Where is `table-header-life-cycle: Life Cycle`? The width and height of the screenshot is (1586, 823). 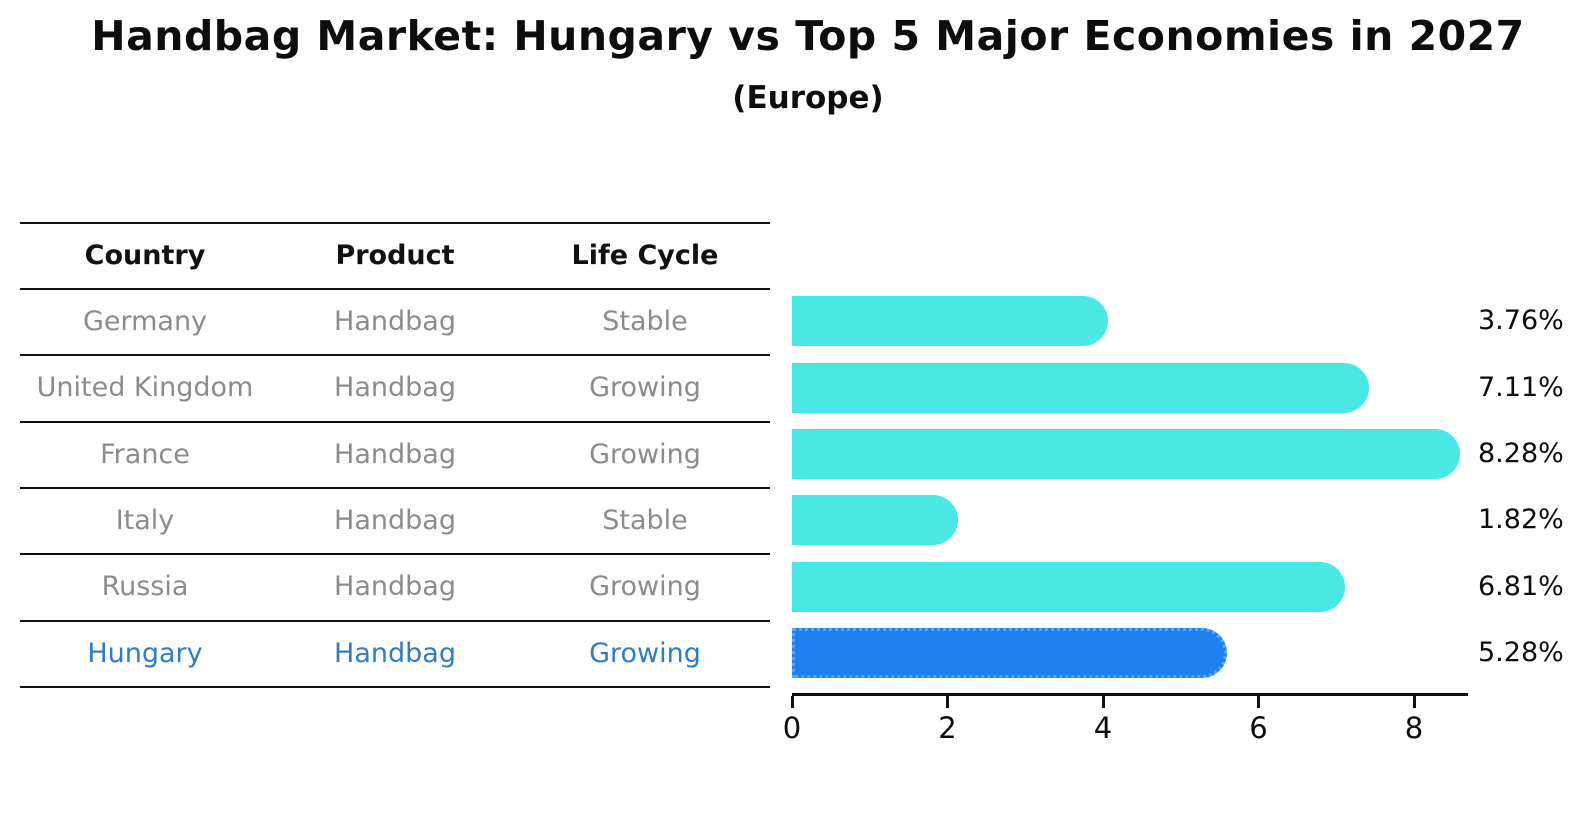
table-header-life-cycle: Life Cycle is located at coordinates (645, 255).